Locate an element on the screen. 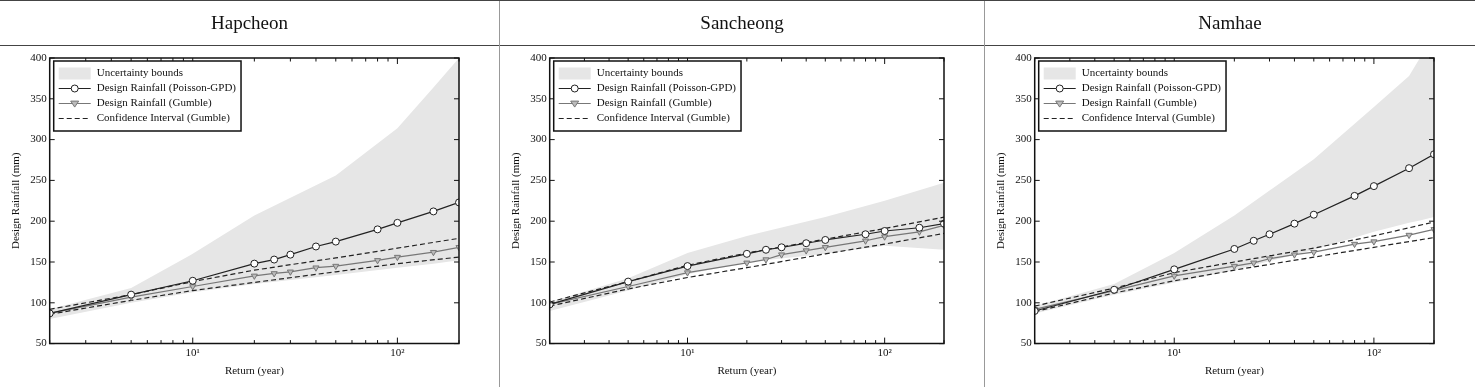  chart-title: Hapcheon is located at coordinates (249, 23).